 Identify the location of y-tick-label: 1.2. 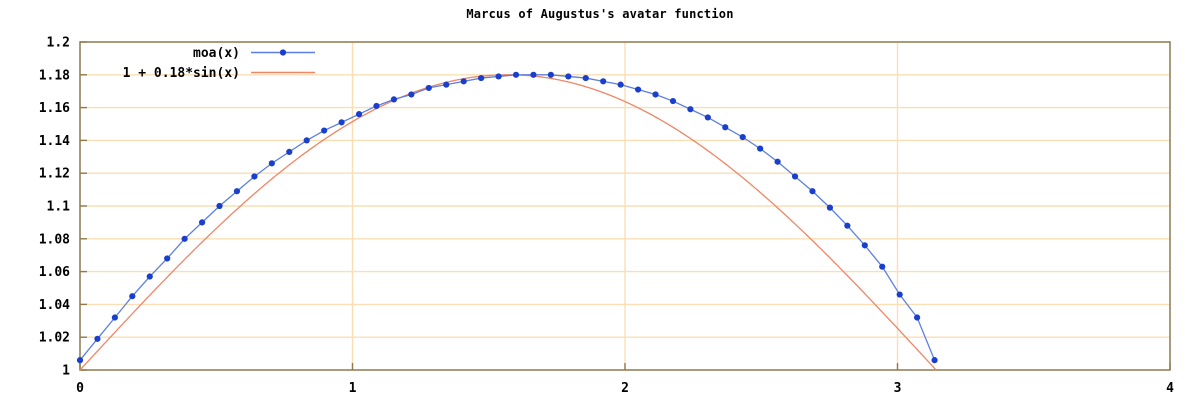
(58, 43).